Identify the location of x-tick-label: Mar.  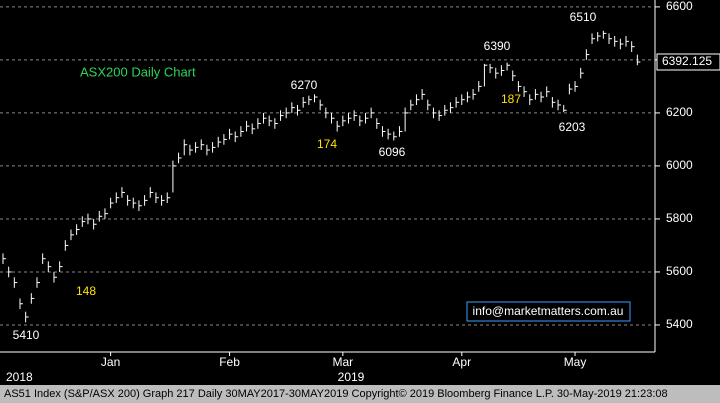
(342, 362).